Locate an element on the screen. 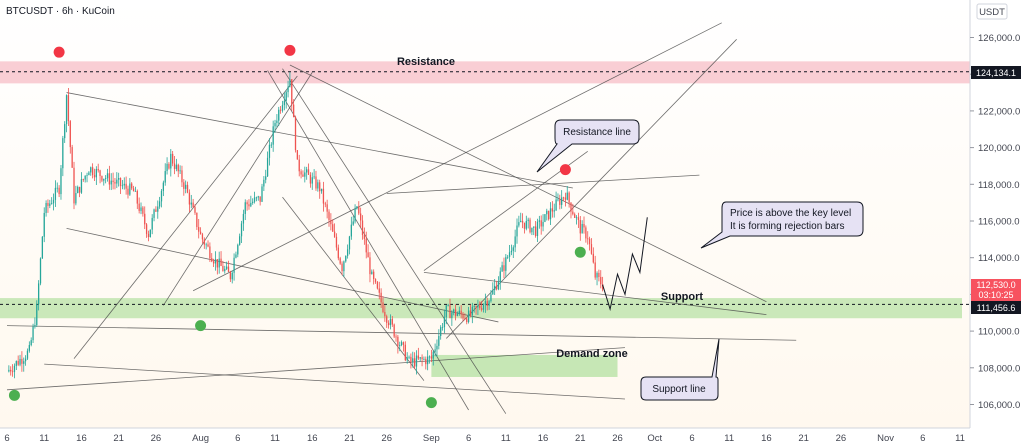  x-tick-21: 16 is located at coordinates (766, 438).